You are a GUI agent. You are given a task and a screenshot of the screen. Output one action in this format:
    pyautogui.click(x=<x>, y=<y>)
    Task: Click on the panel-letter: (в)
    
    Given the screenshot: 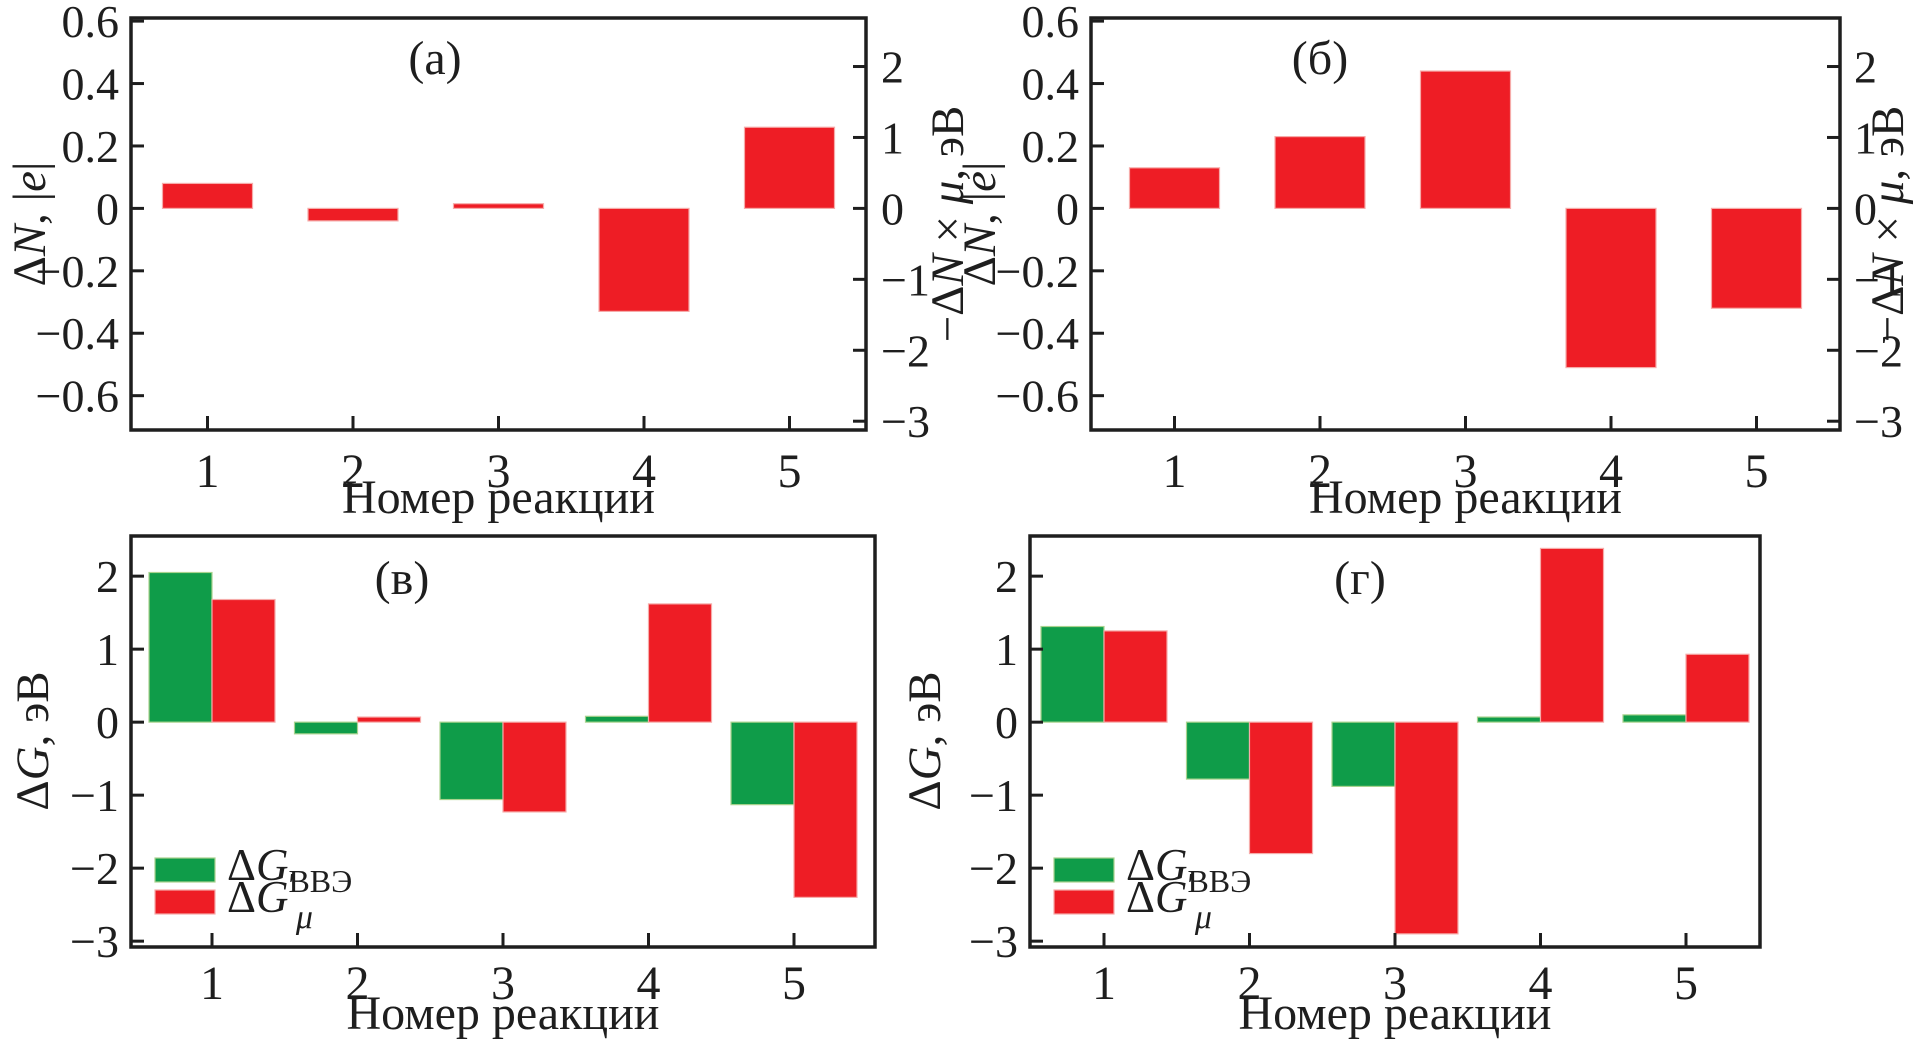 What is the action you would take?
    pyautogui.click(x=402, y=578)
    